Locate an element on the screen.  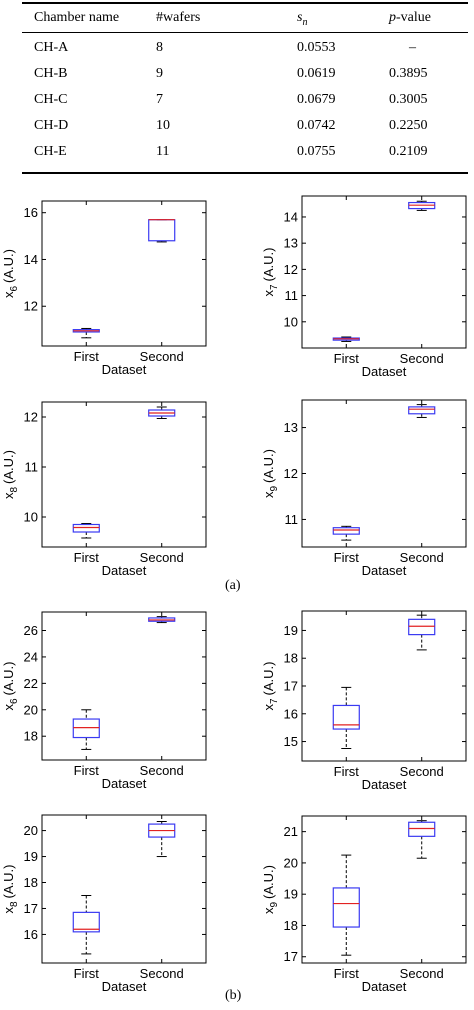
table-cell: CH-C is located at coordinates (51, 99).